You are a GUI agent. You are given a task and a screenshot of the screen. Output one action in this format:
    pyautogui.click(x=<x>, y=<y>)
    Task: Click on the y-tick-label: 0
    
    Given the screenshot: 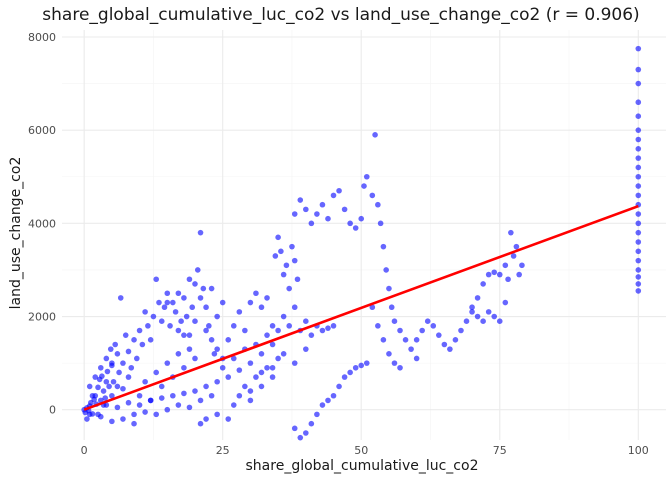 What is the action you would take?
    pyautogui.click(x=52, y=410)
    